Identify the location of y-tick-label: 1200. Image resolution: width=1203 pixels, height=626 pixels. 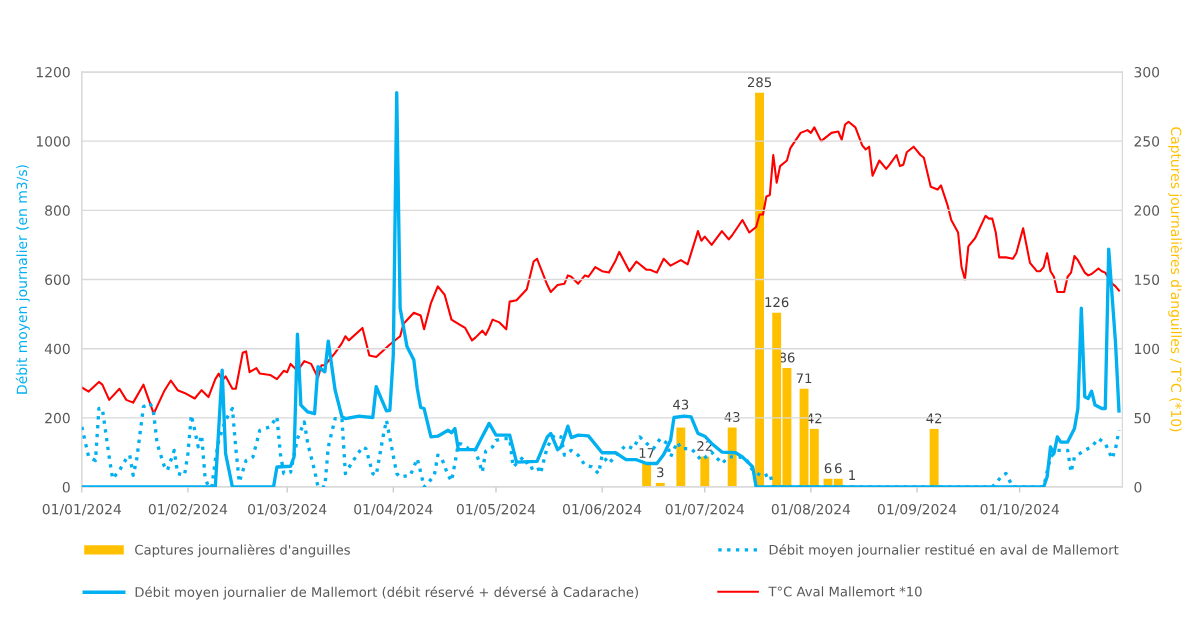
(53, 72).